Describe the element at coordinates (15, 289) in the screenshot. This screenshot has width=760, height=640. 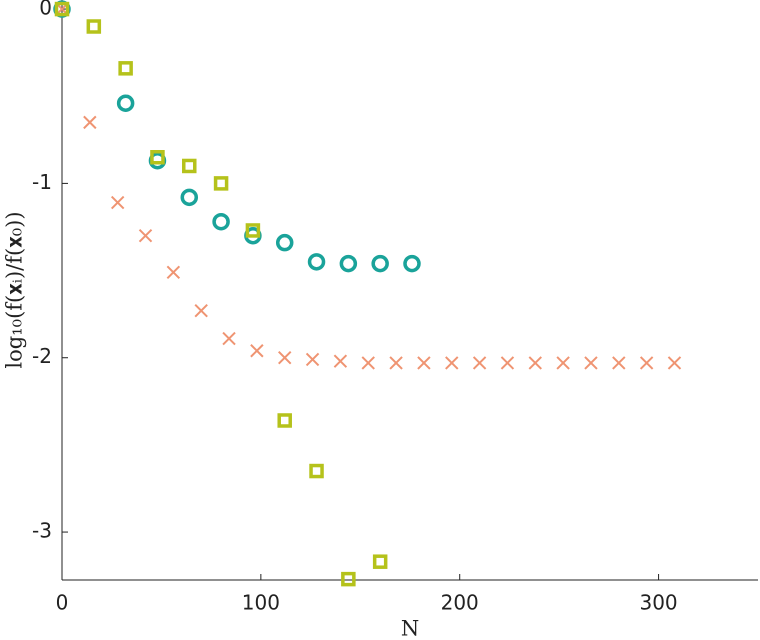
I see `y-axis-label: log₁₀(f(𝐱ᵢ)/f(𝐱₀))` at that location.